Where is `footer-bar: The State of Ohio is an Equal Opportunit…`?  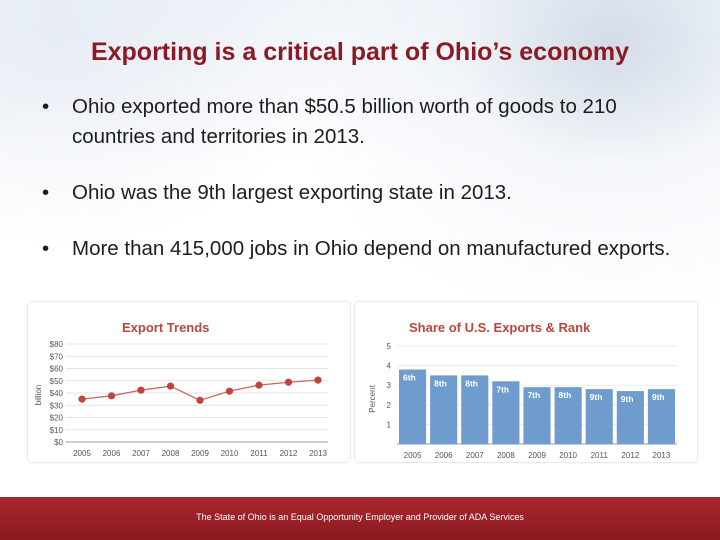 footer-bar: The State of Ohio is an Equal Opportunit… is located at coordinates (360, 518).